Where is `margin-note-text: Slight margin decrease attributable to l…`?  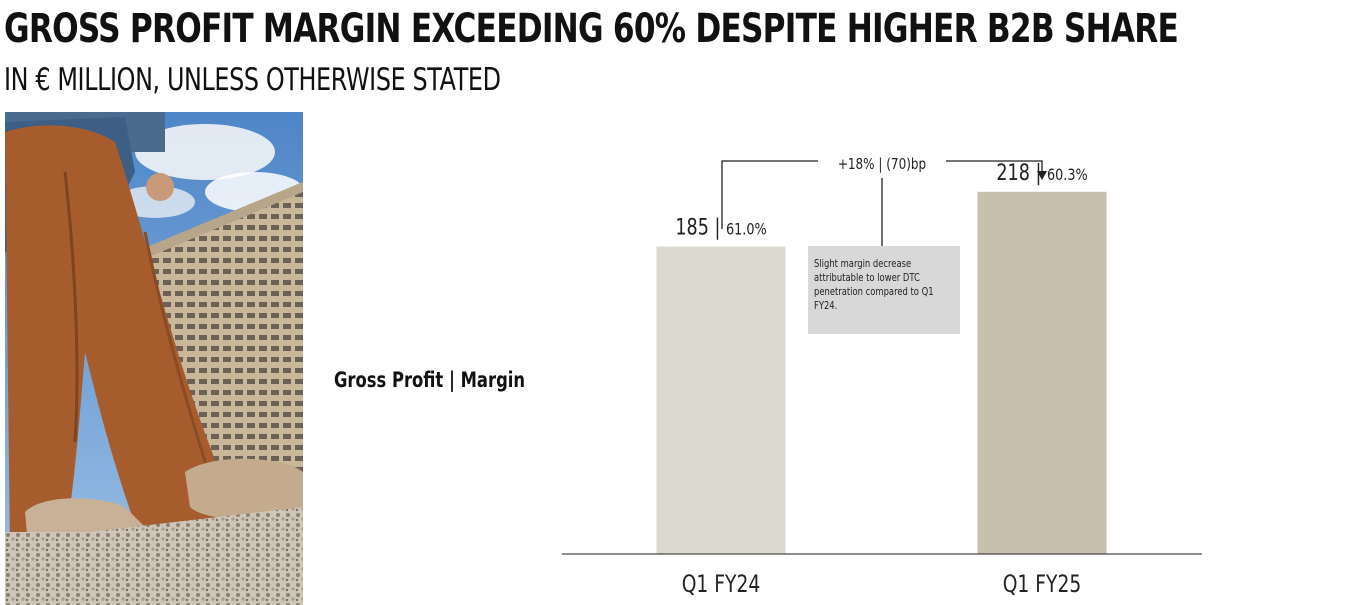
margin-note-text: Slight margin decrease attributable to l… is located at coordinates (874, 285).